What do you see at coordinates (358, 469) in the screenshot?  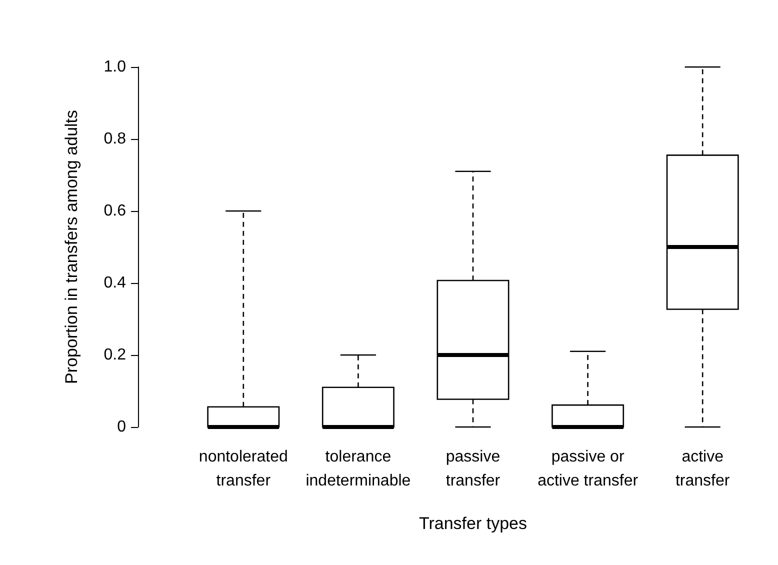 I see `x-tick-label: tolerance indeterminable` at bounding box center [358, 469].